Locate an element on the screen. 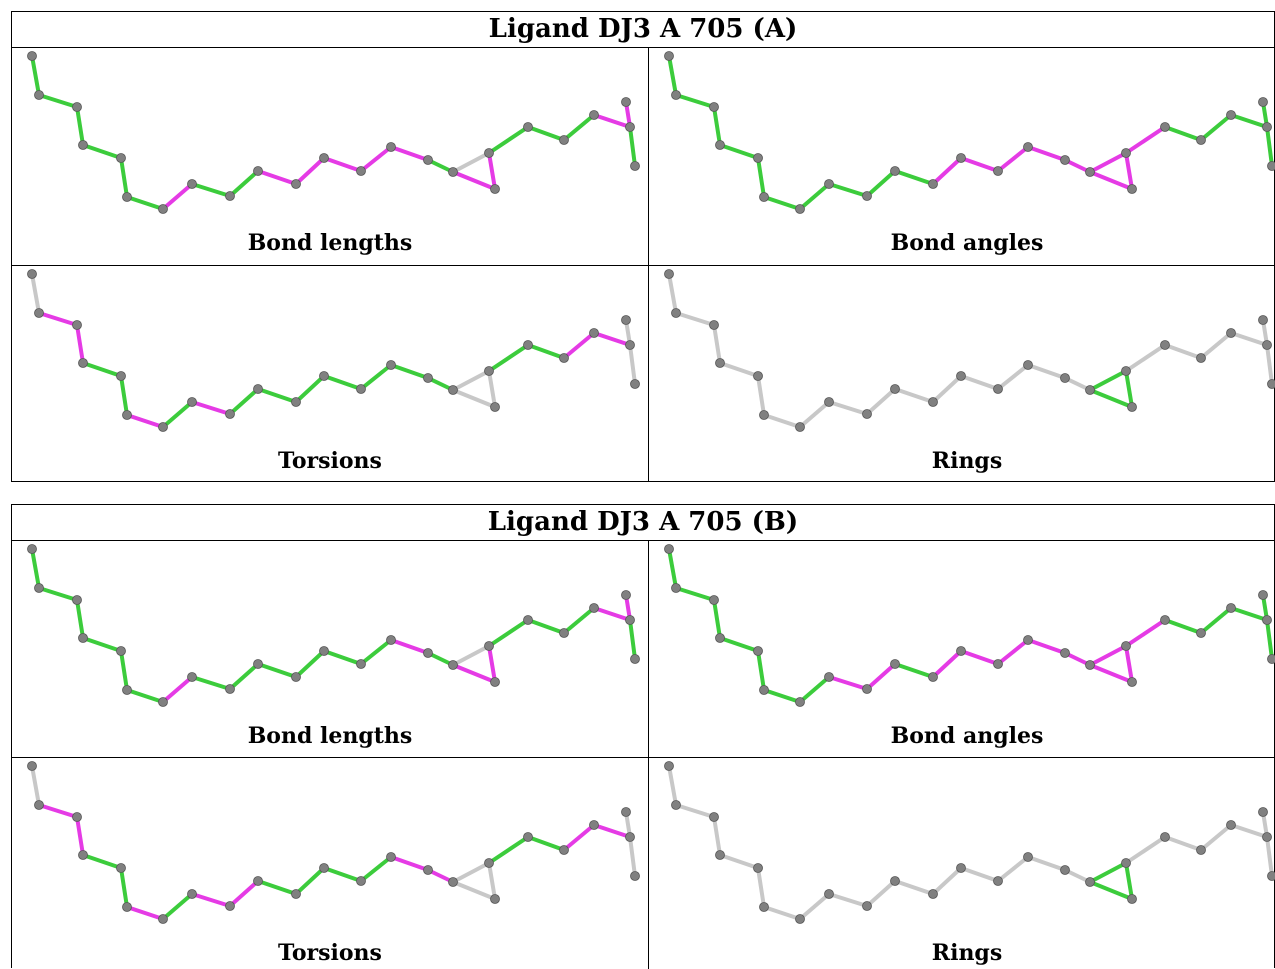  panel-label: Rings is located at coordinates (962, 953).